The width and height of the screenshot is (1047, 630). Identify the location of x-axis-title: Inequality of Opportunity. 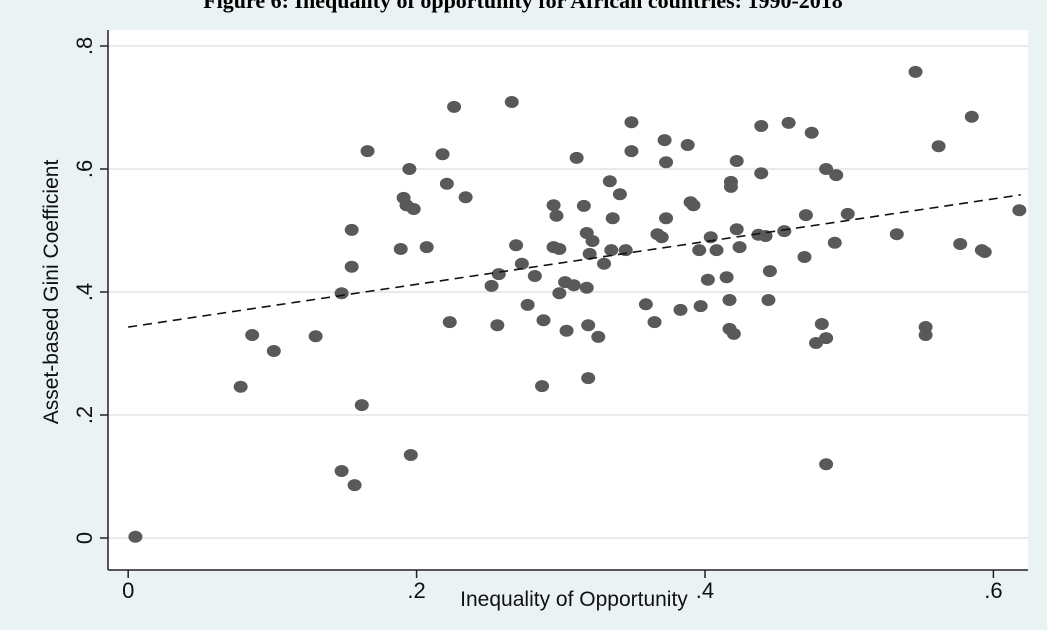
(574, 599).